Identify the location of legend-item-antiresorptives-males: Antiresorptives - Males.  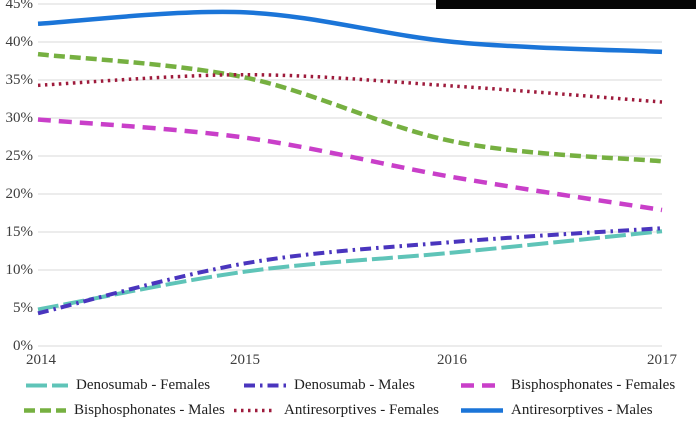
(556, 410).